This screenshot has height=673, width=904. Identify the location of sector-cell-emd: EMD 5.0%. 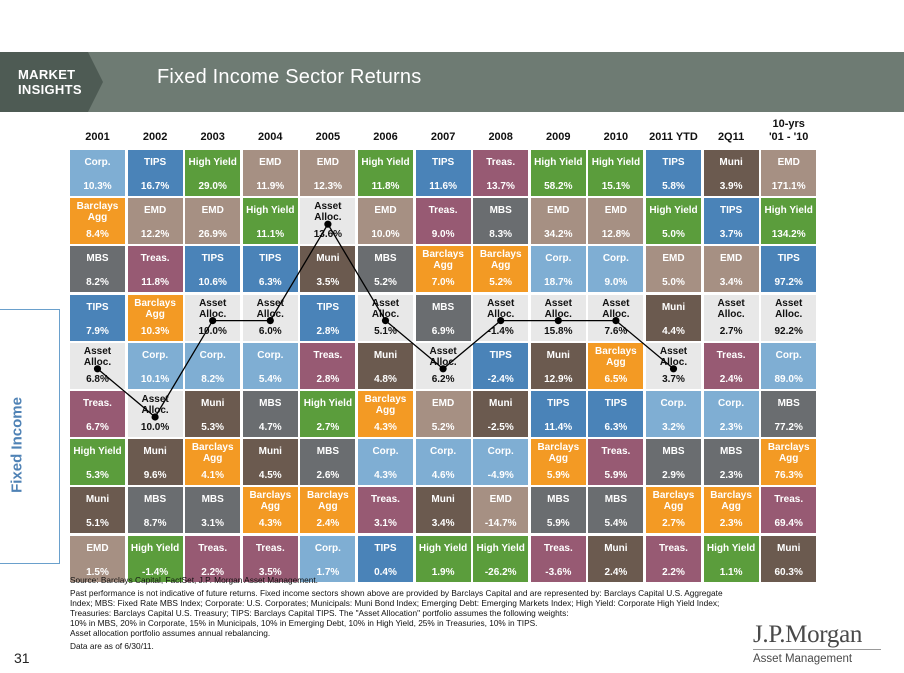
(673, 269).